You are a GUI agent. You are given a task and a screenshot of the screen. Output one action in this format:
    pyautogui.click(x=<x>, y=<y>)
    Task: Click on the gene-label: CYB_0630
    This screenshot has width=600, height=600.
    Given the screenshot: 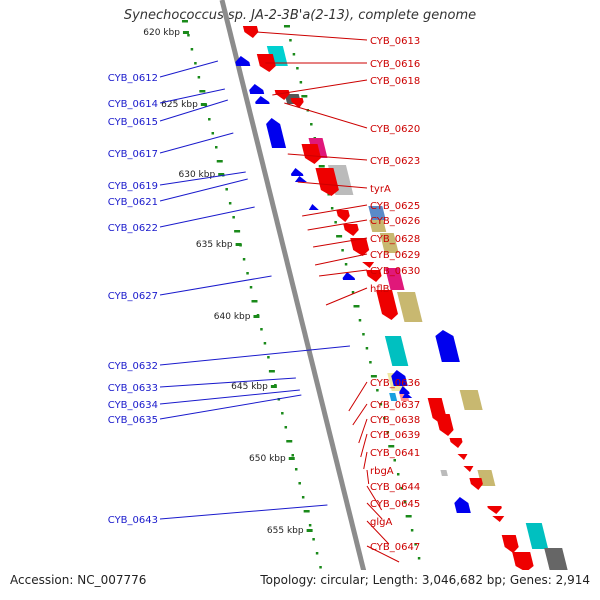 What is the action you would take?
    pyautogui.click(x=395, y=271)
    